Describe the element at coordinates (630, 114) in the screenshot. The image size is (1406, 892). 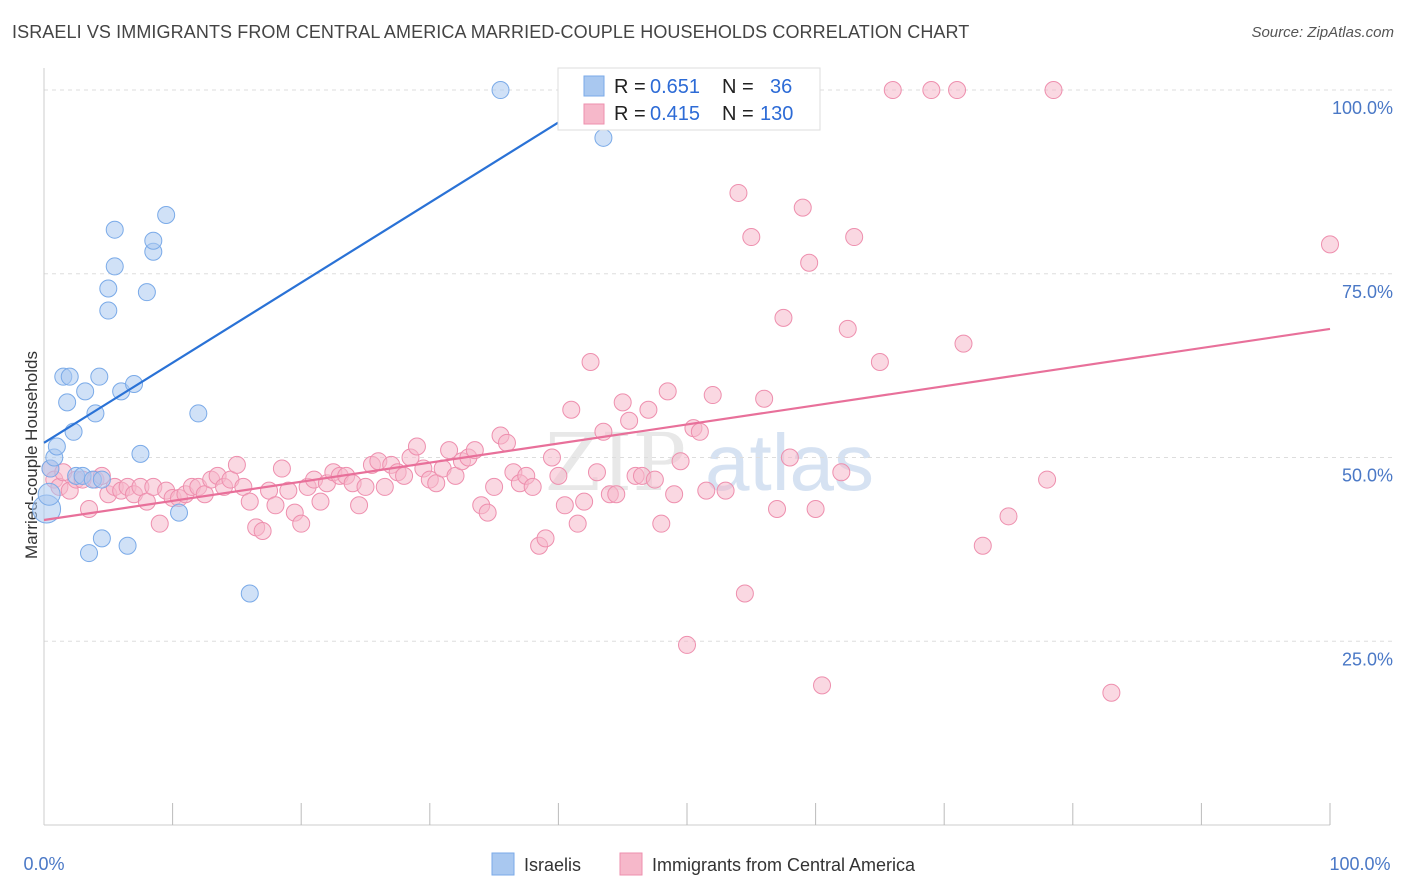
I see `legend-r-label-2: R =` at that location.